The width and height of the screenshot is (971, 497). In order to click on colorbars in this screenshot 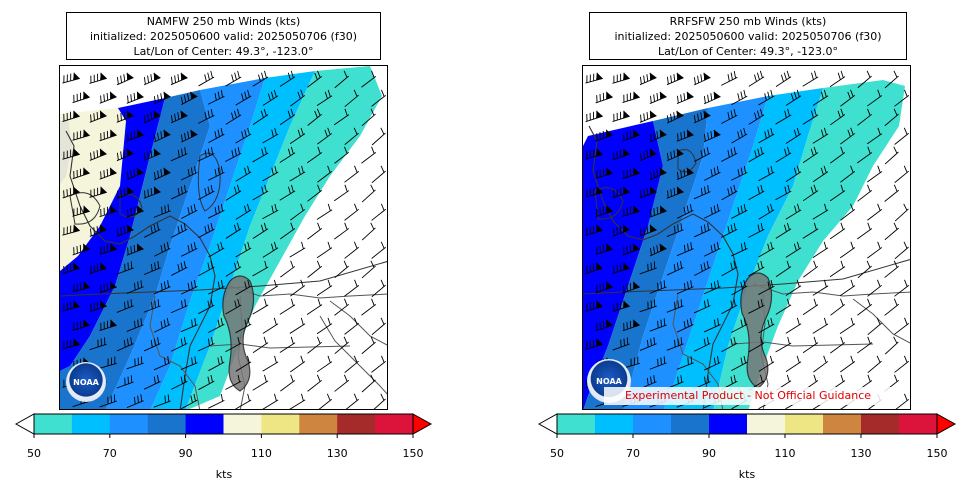, I will do `click(485, 425)`.